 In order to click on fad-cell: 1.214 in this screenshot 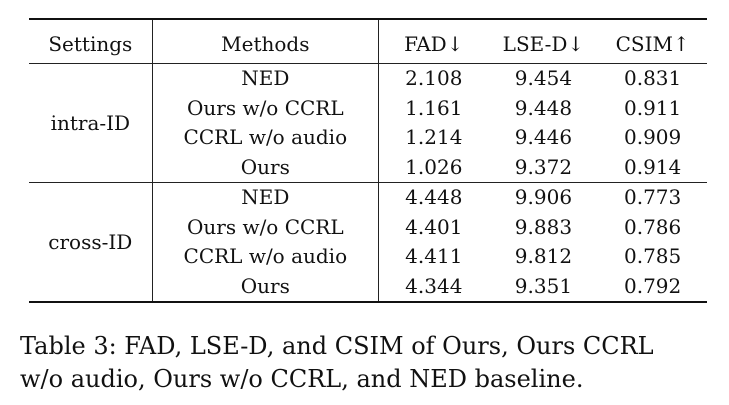, I will do `click(434, 137)`.